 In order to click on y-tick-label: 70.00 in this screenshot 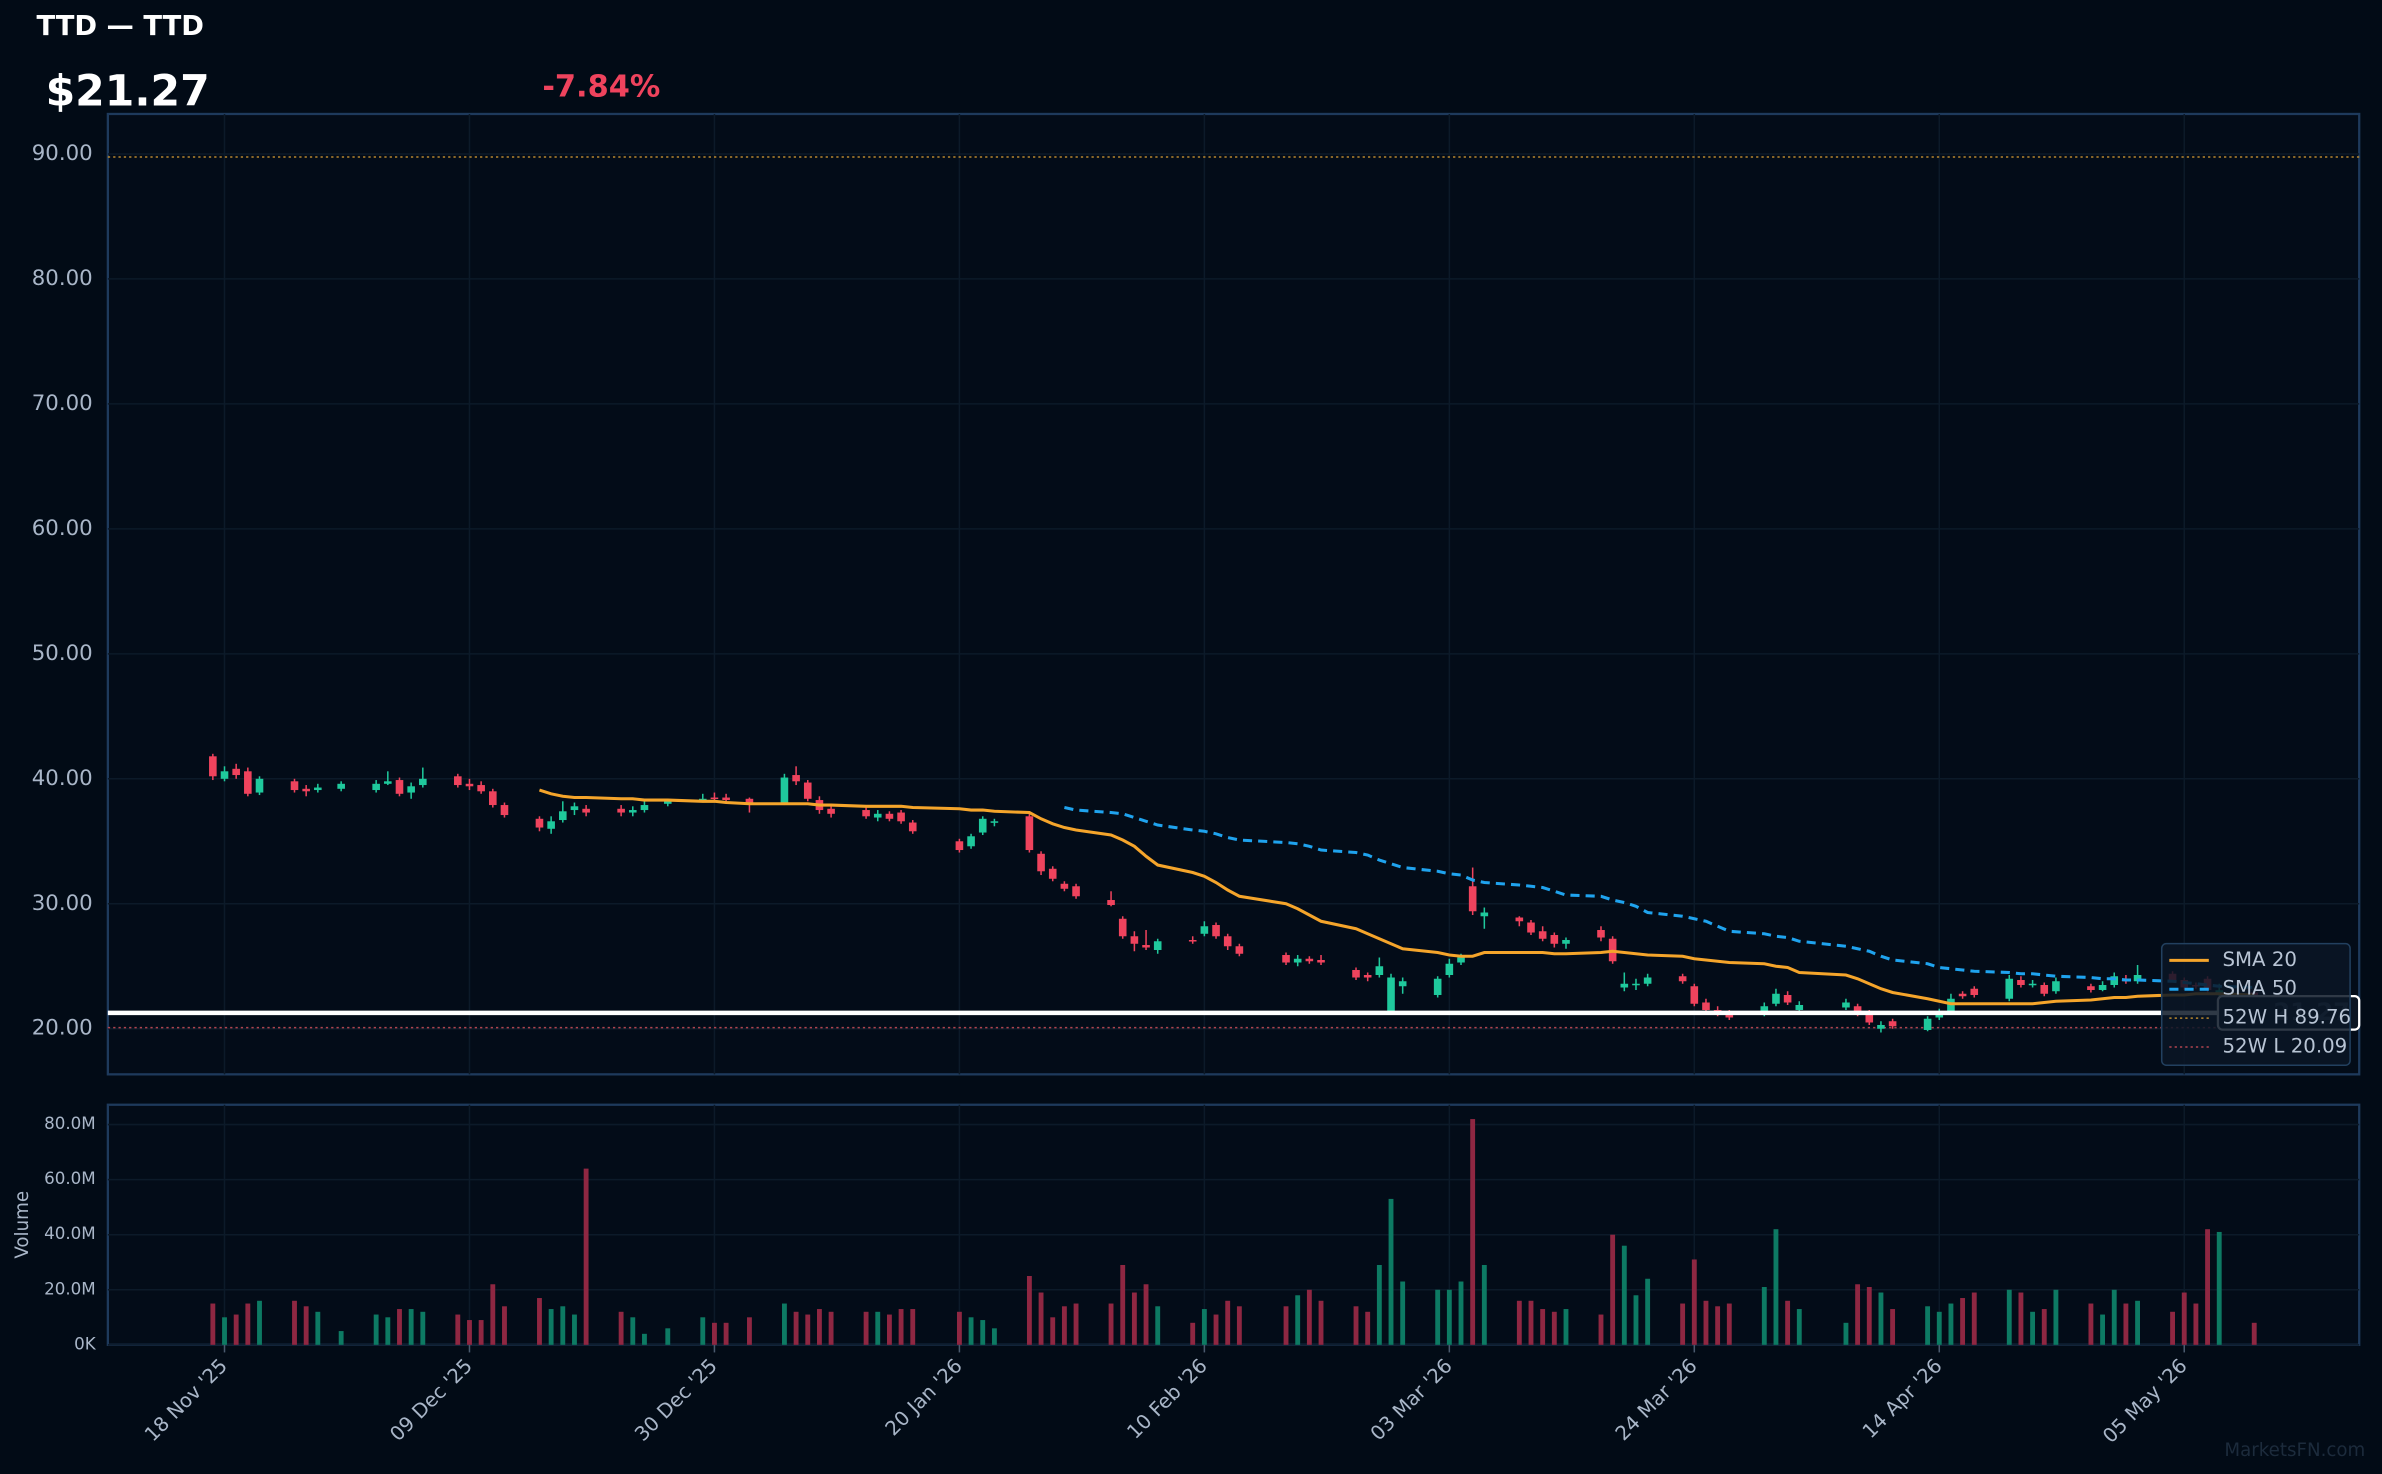, I will do `click(62, 403)`.